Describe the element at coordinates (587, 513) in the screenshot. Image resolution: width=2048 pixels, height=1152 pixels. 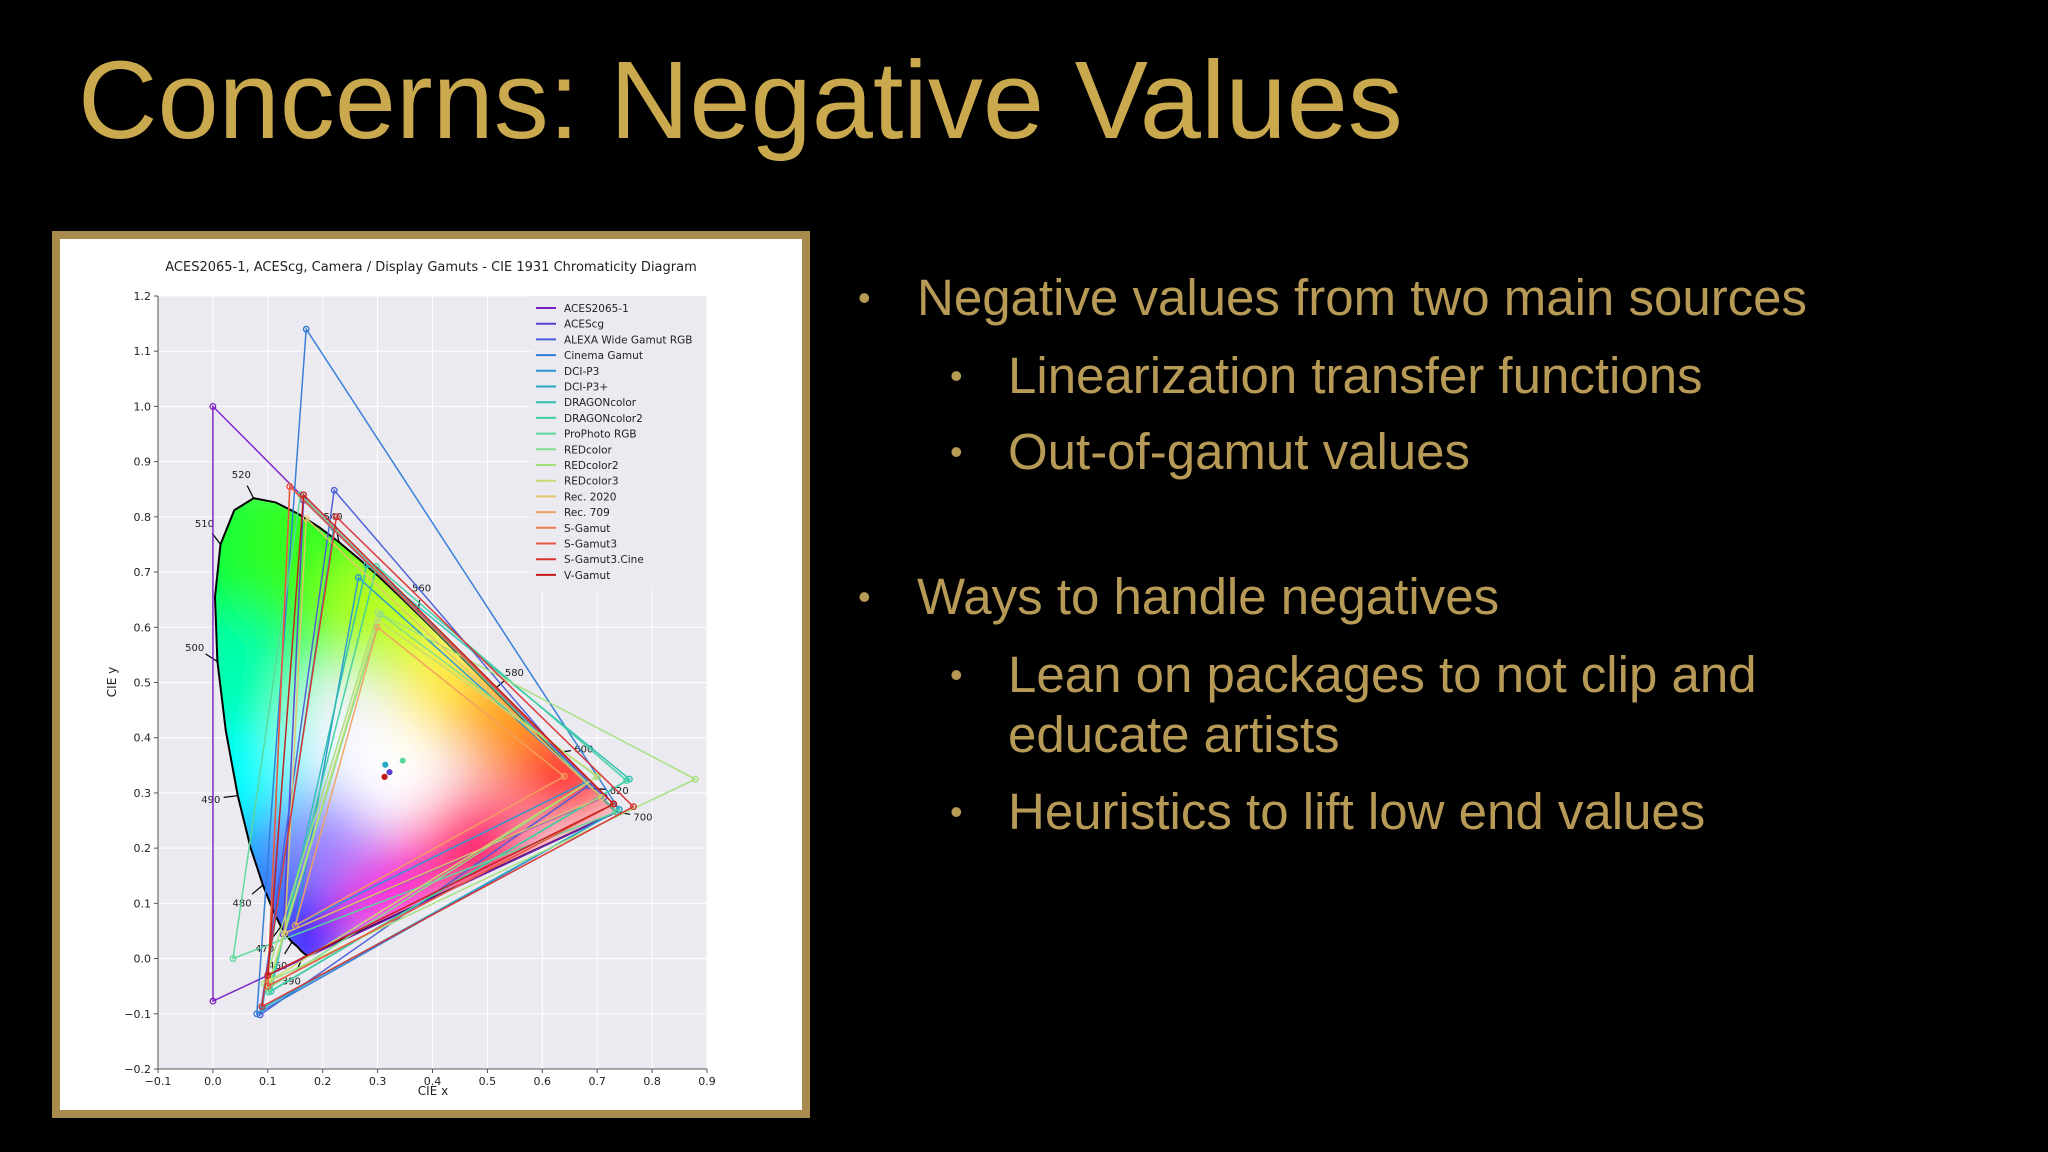
I see `legend-label: Rec. 709` at that location.